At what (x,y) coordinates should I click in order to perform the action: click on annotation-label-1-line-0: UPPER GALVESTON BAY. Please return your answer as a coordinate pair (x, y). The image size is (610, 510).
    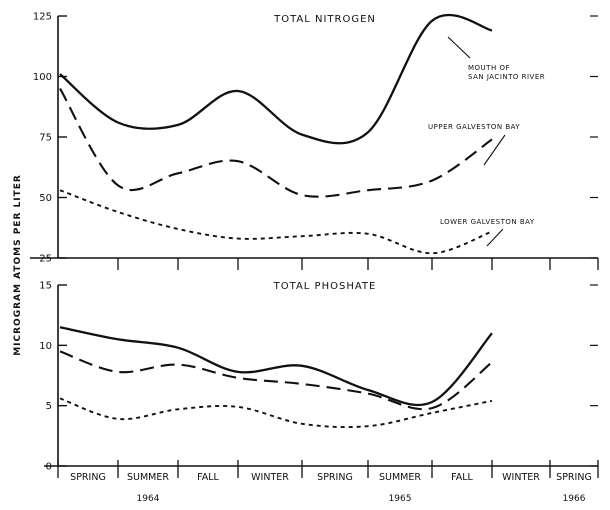
    Looking at the image, I should click on (474, 127).